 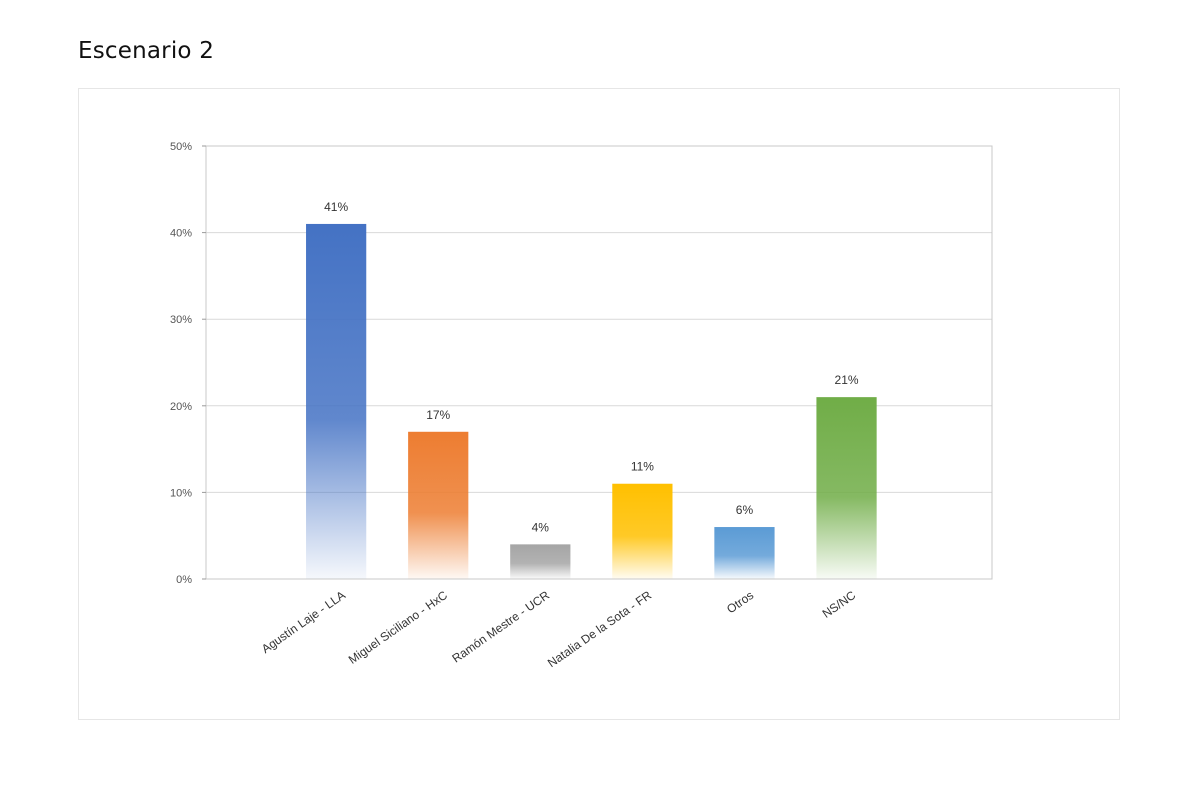 What do you see at coordinates (599, 629) in the screenshot?
I see `category-label: Natalia De la Sota - FR` at bounding box center [599, 629].